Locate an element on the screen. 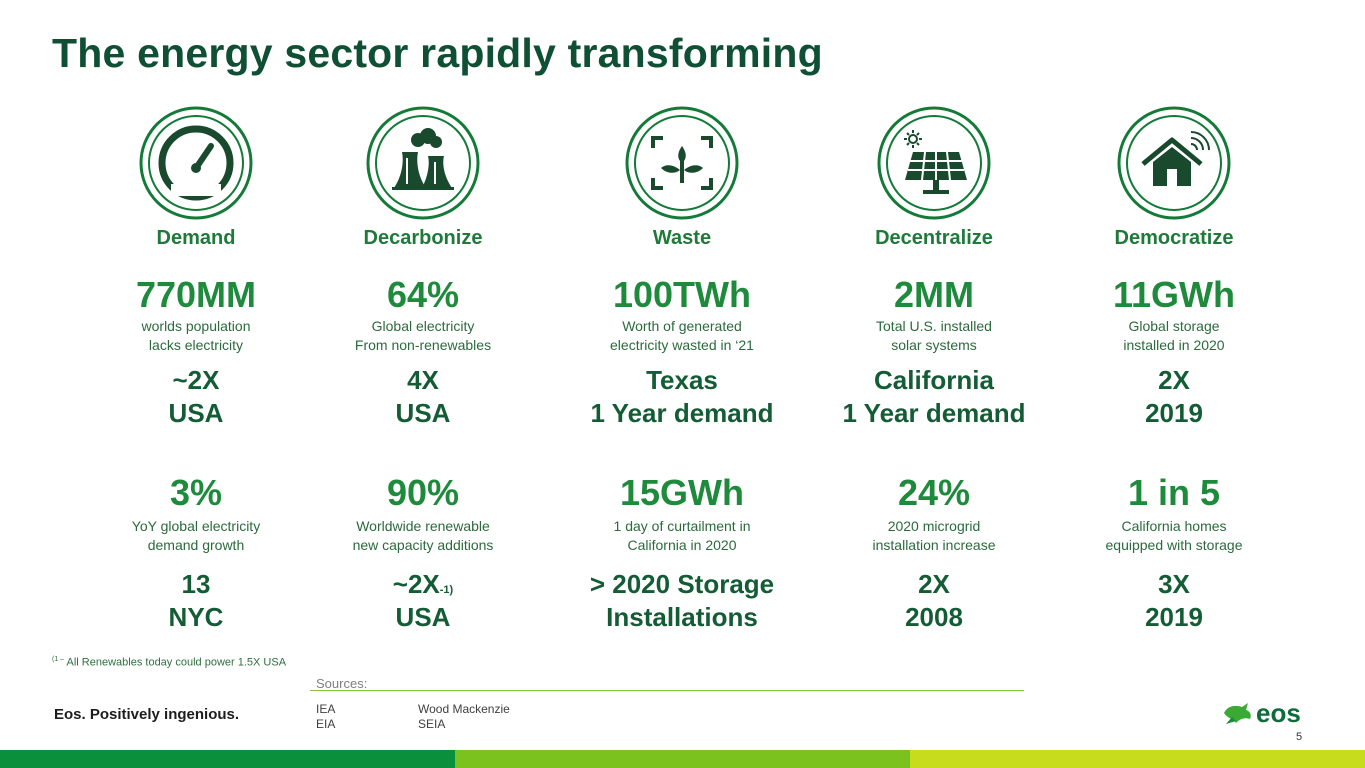 This screenshot has width=1365, height=768. sources-divider is located at coordinates (667, 690).